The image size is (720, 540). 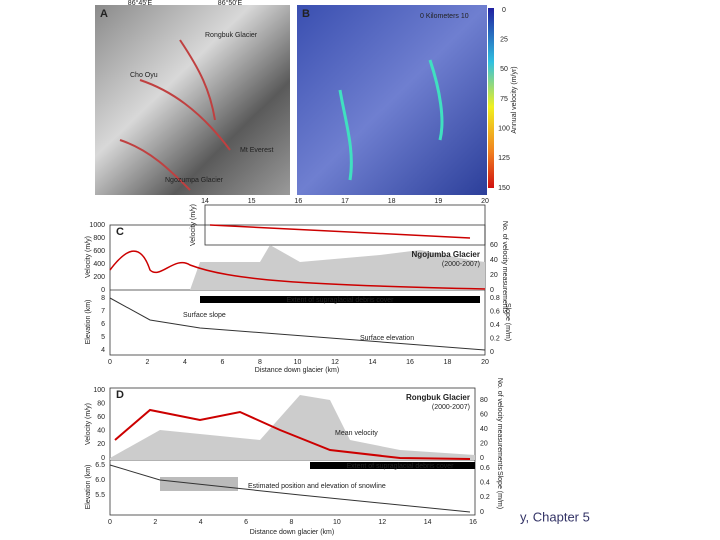 I want to click on tick-label: 80, so click(x=484, y=400).